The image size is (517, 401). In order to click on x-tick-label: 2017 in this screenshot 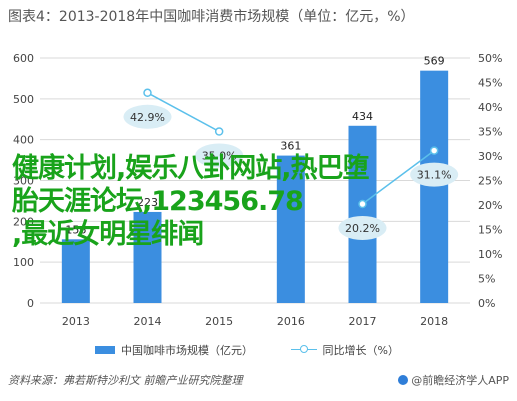, I will do `click(363, 321)`.